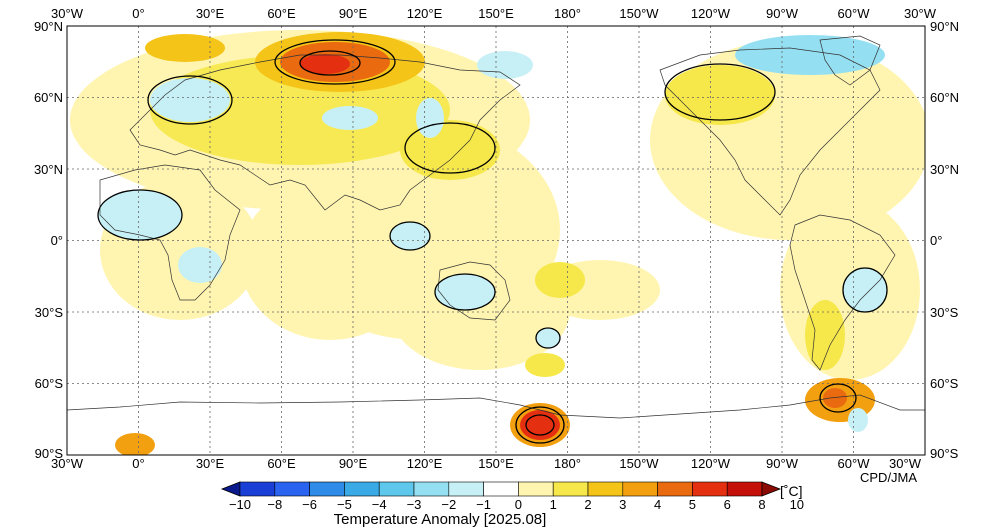  Describe the element at coordinates (240, 504) in the screenshot. I see `colorbar-tick-label: −10` at that location.